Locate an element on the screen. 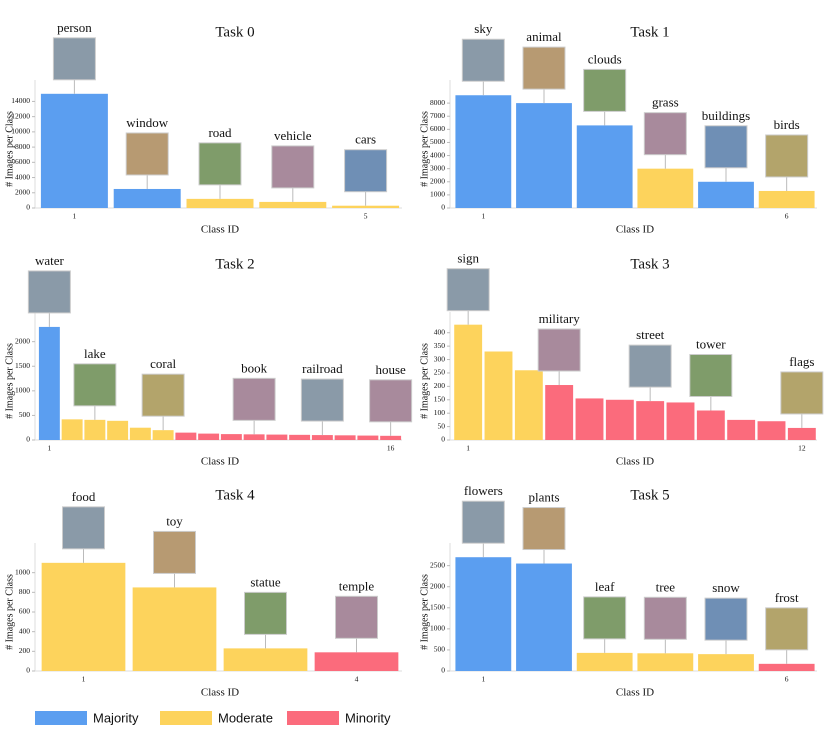 The image size is (830, 735). bar-label: house is located at coordinates (390, 369).